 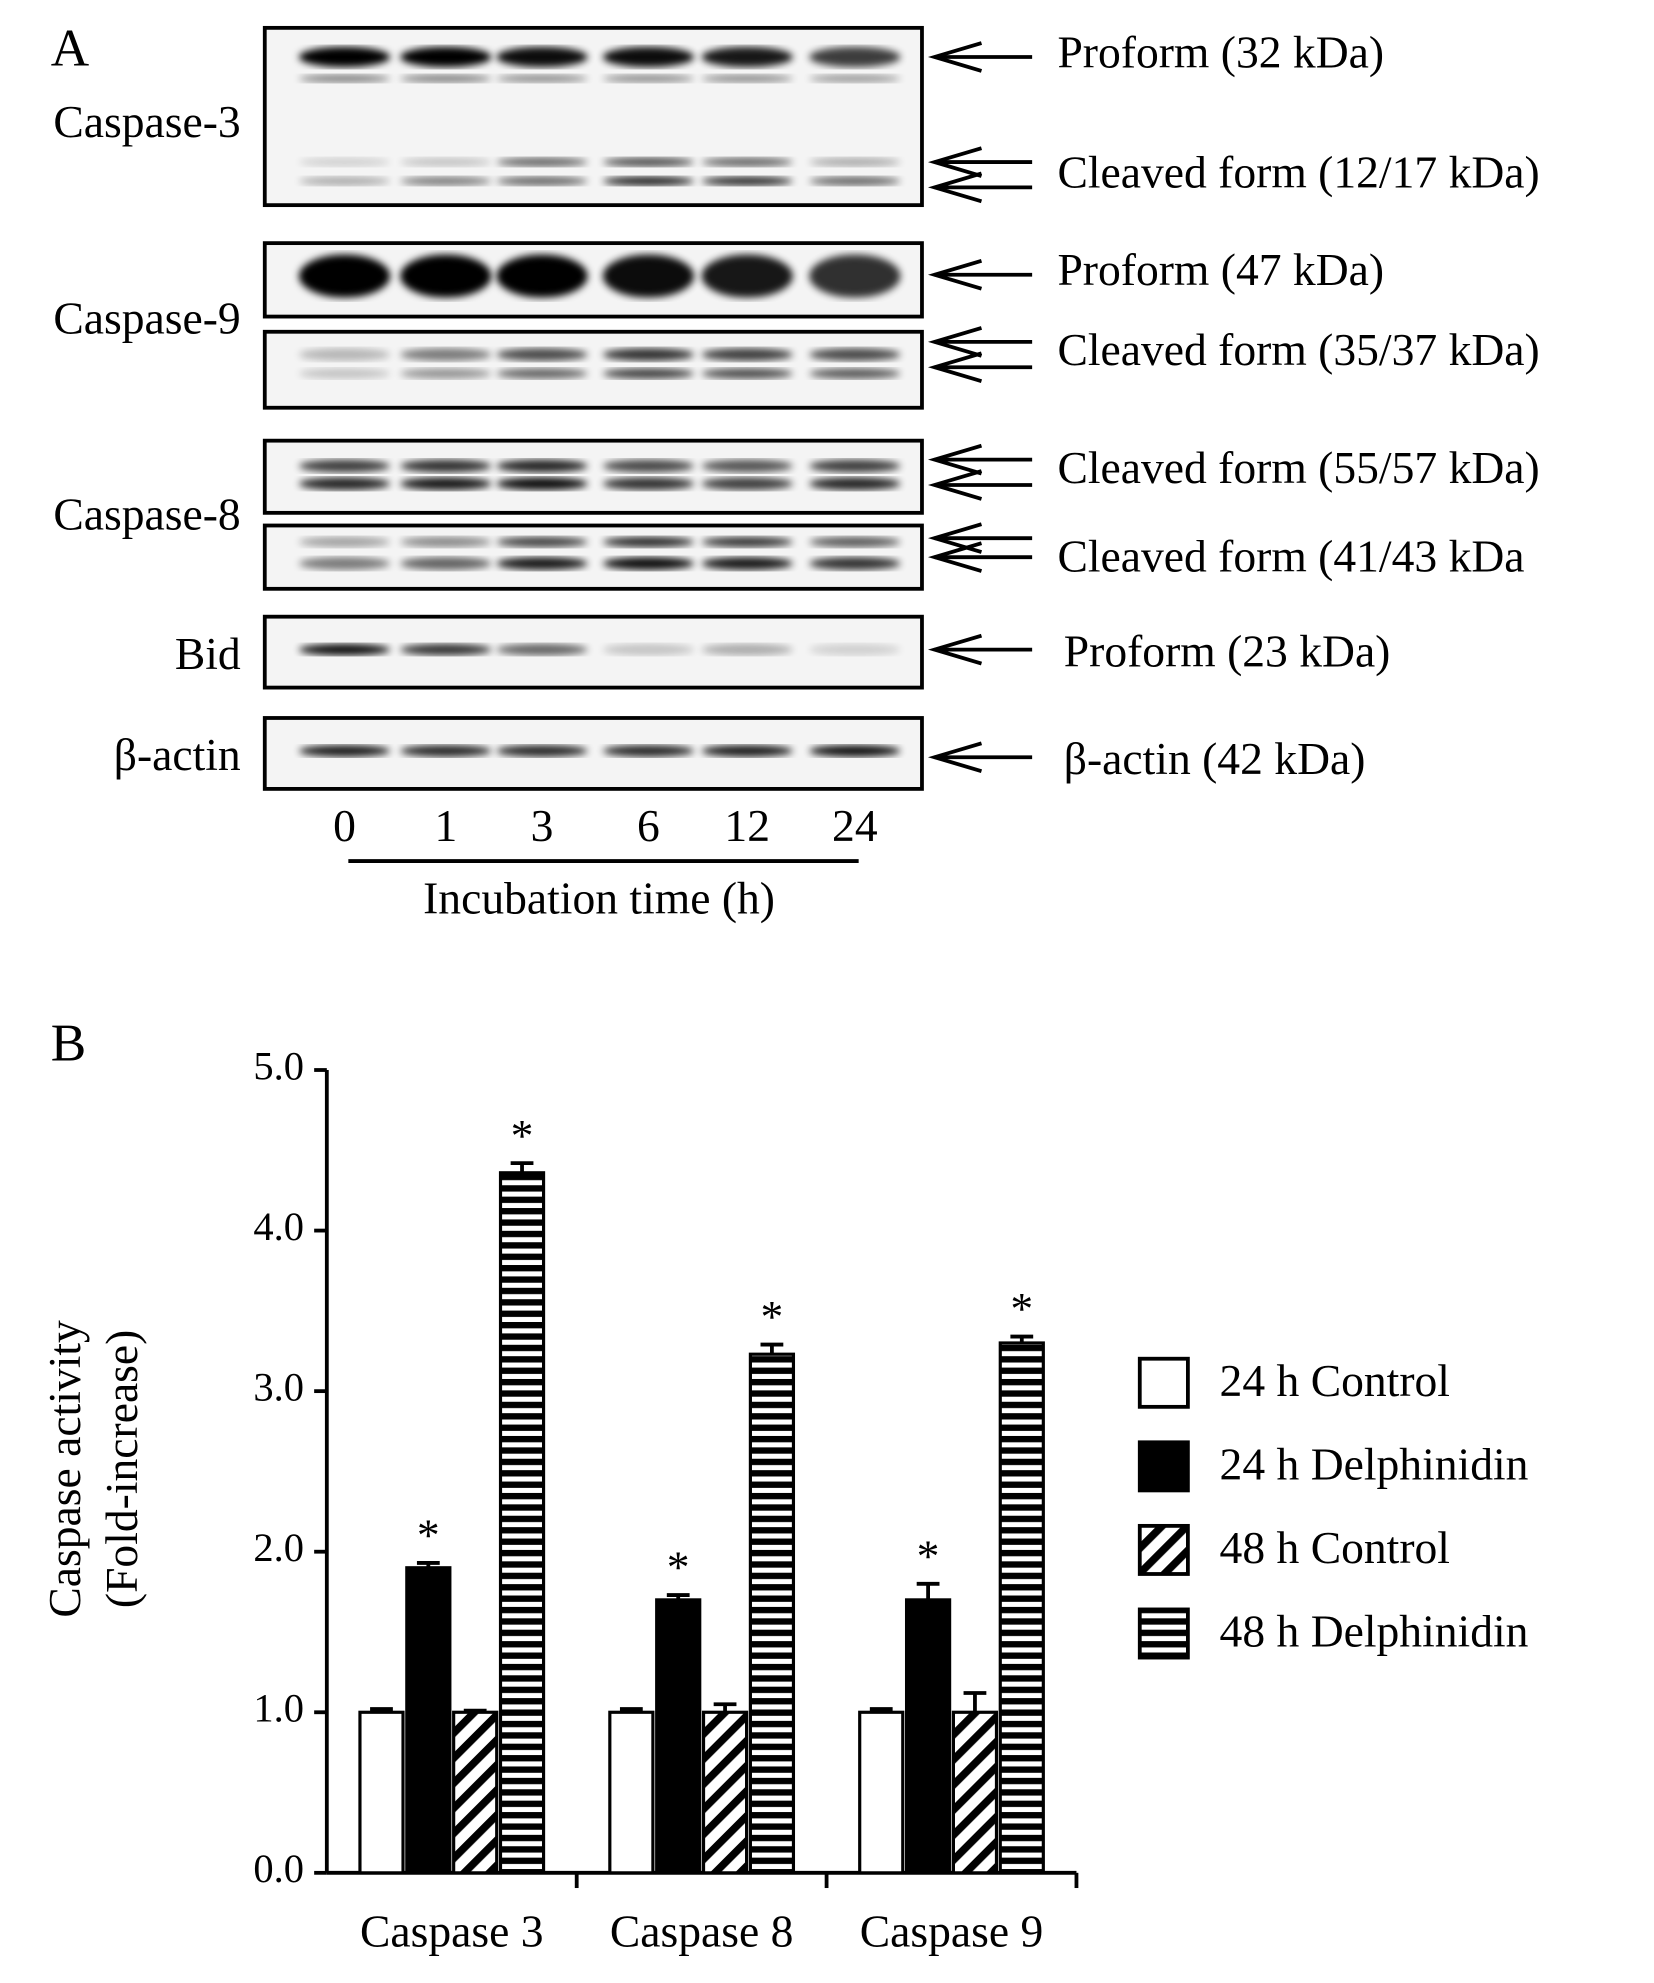 What do you see at coordinates (1227, 650) in the screenshot?
I see `band-label: Proform (23 kDa)` at bounding box center [1227, 650].